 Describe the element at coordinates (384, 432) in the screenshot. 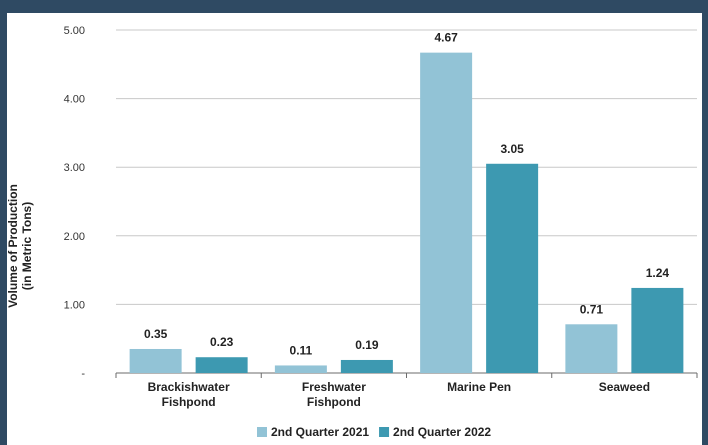

I see `legend-swatch-2022` at that location.